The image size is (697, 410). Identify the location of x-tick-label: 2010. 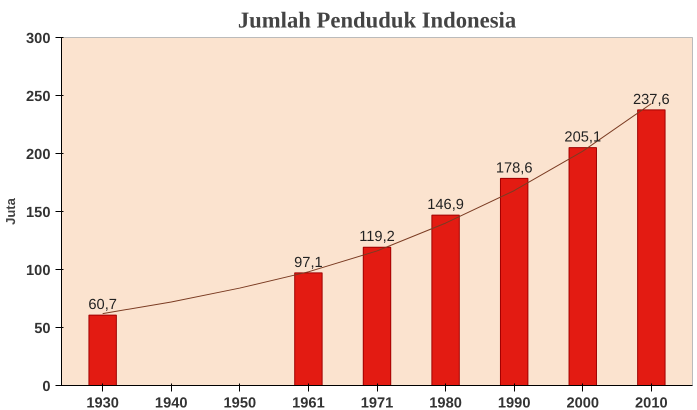
(651, 403).